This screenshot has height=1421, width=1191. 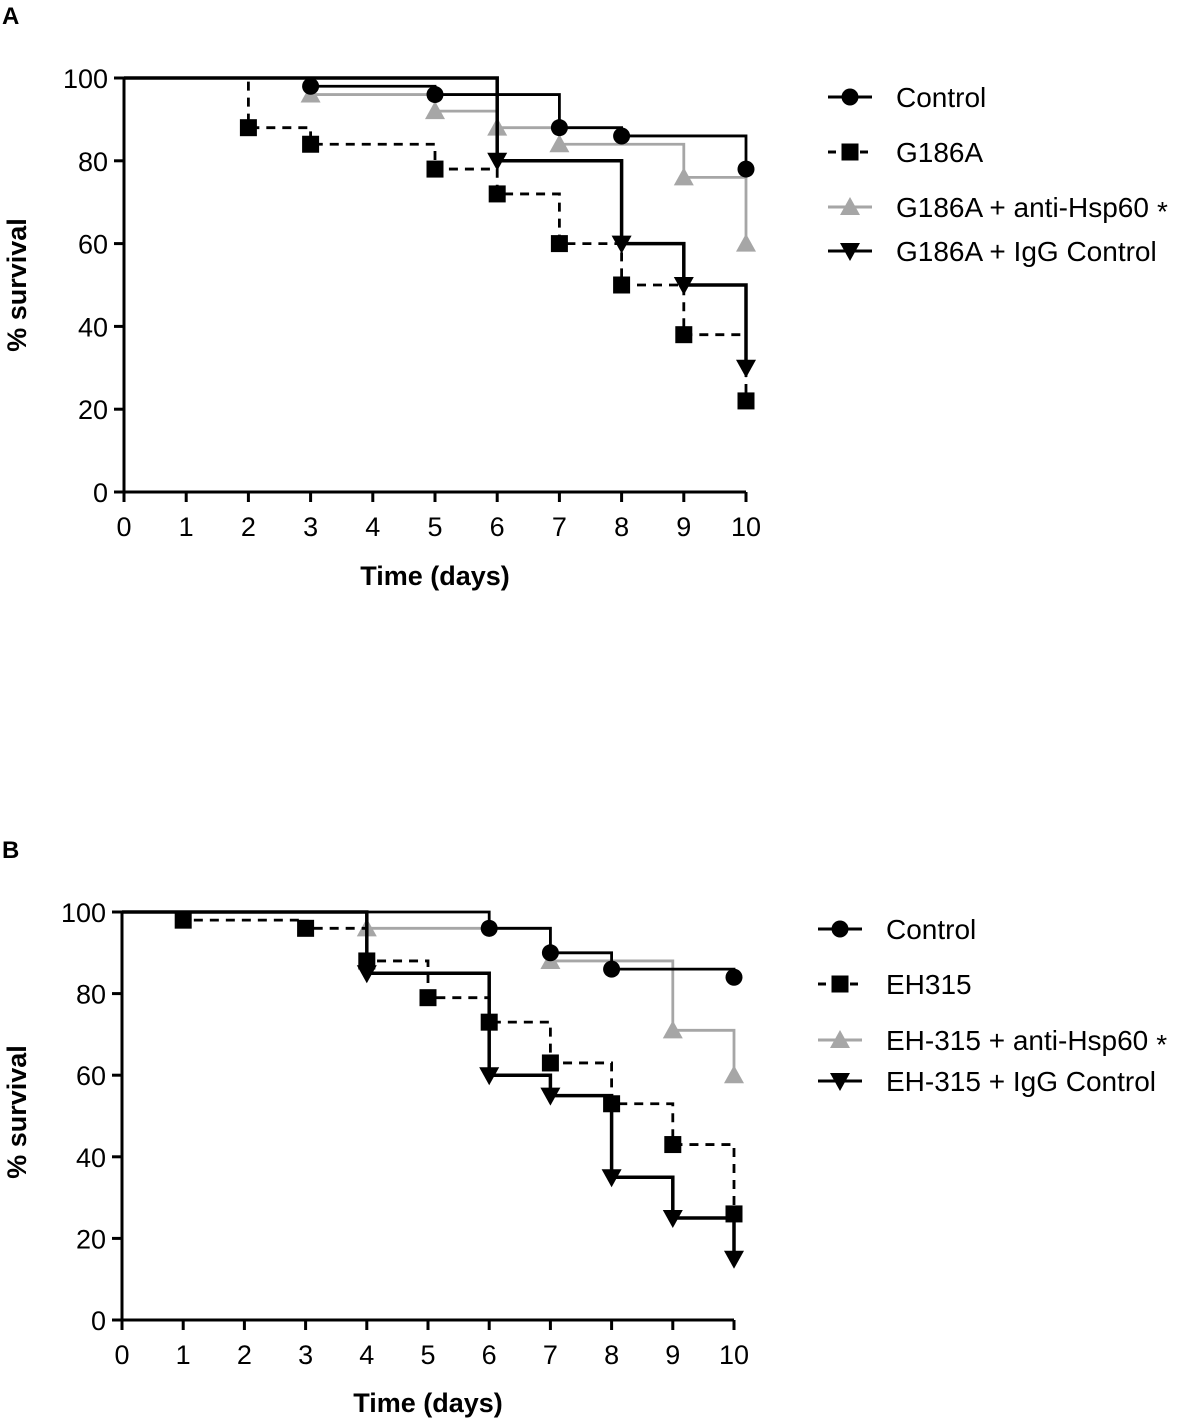 I want to click on legend-label: EH-315 + anti-Hsp60, so click(x=1017, y=1040).